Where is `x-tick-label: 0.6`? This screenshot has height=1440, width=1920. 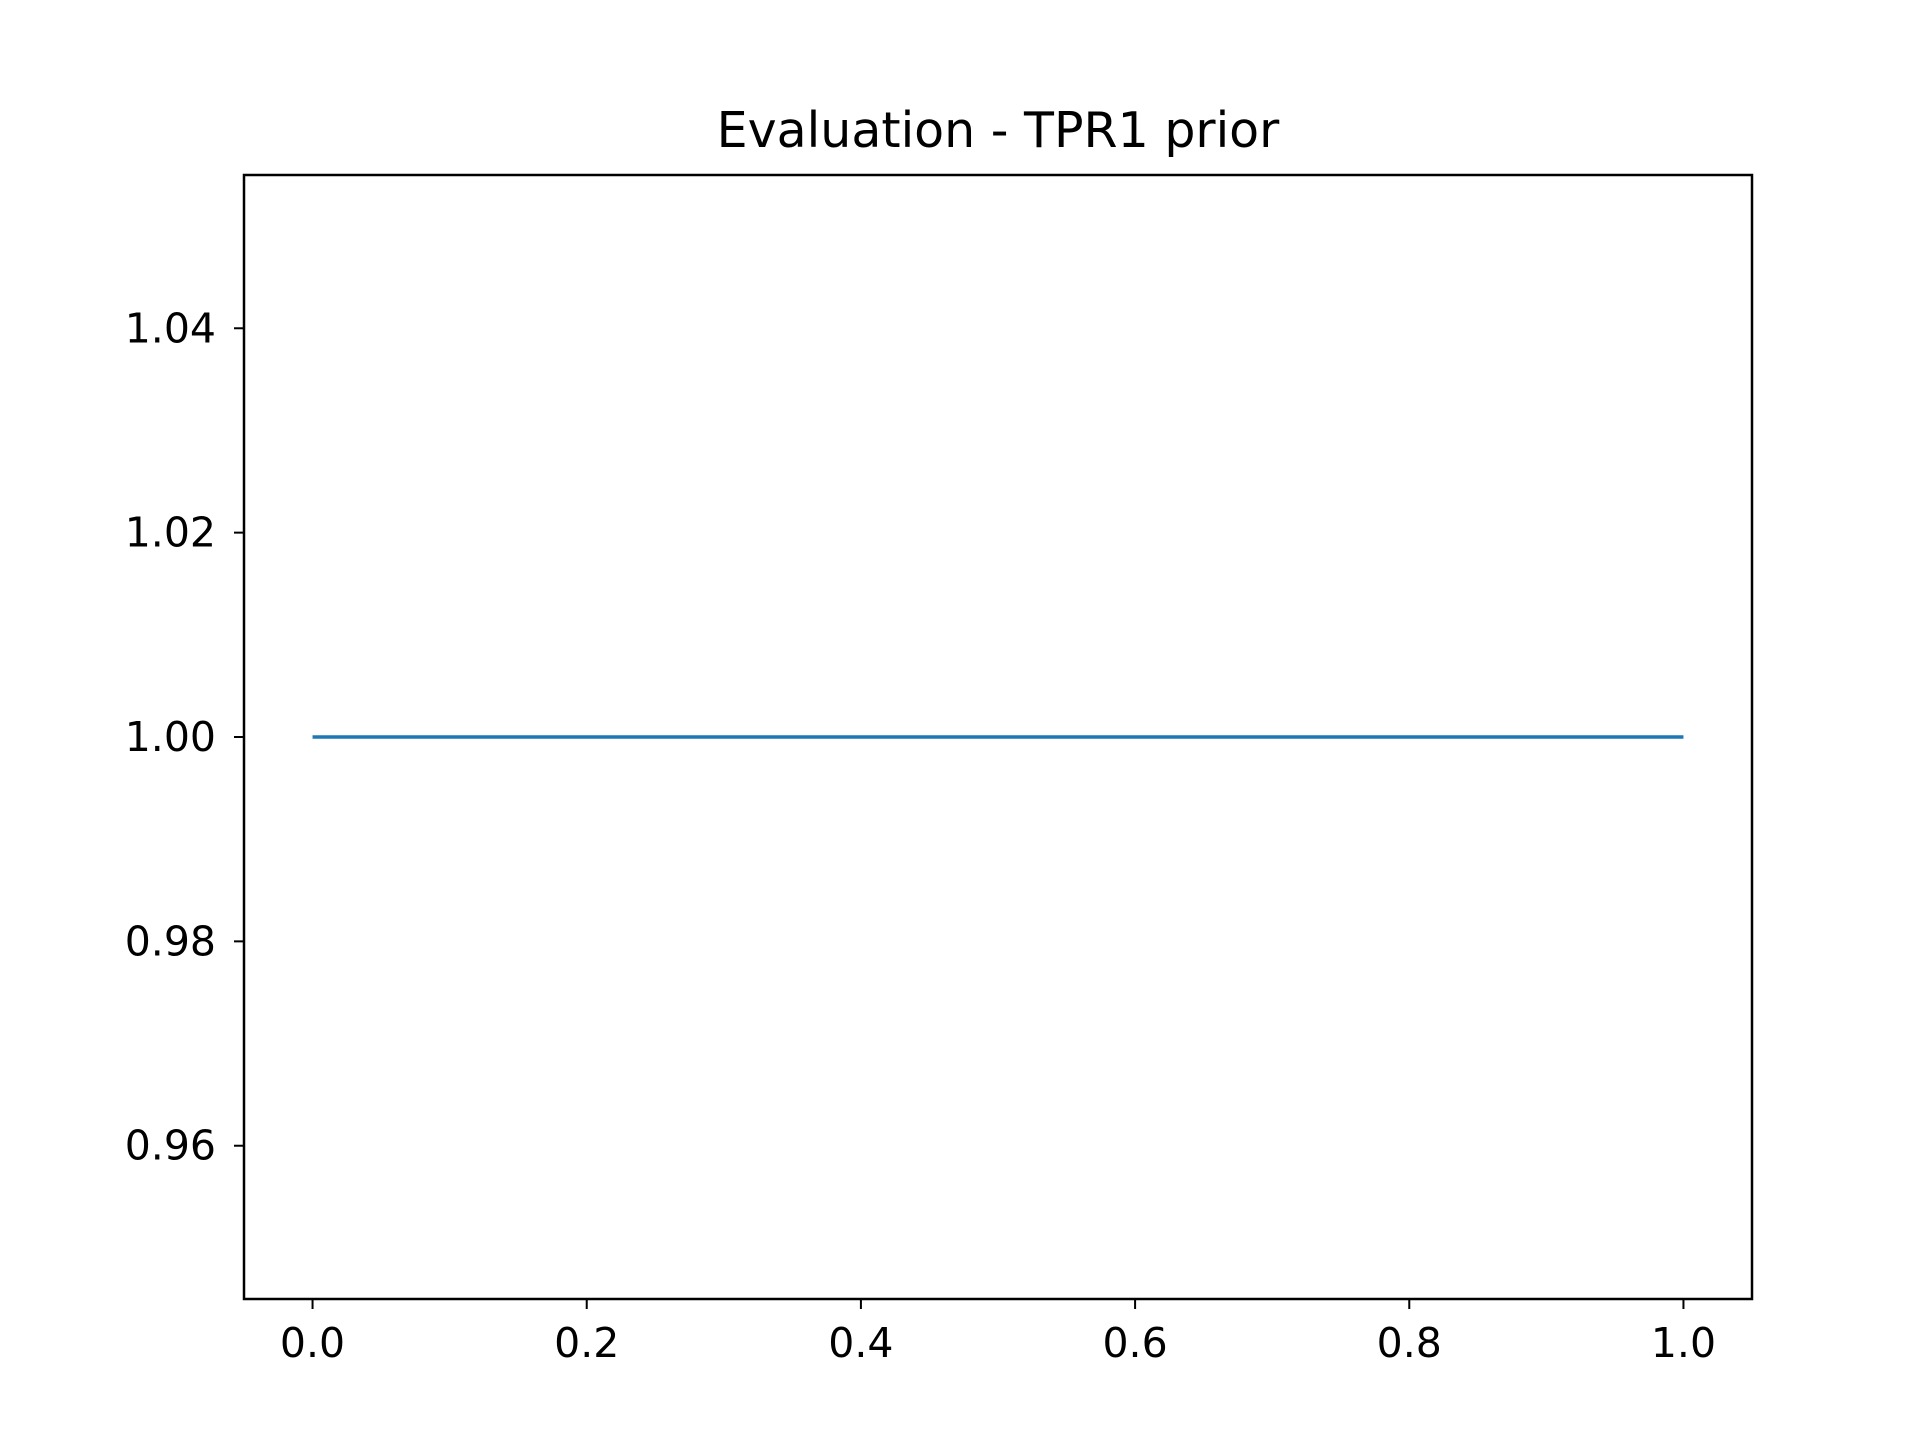
x-tick-label: 0.6 is located at coordinates (1134, 1343).